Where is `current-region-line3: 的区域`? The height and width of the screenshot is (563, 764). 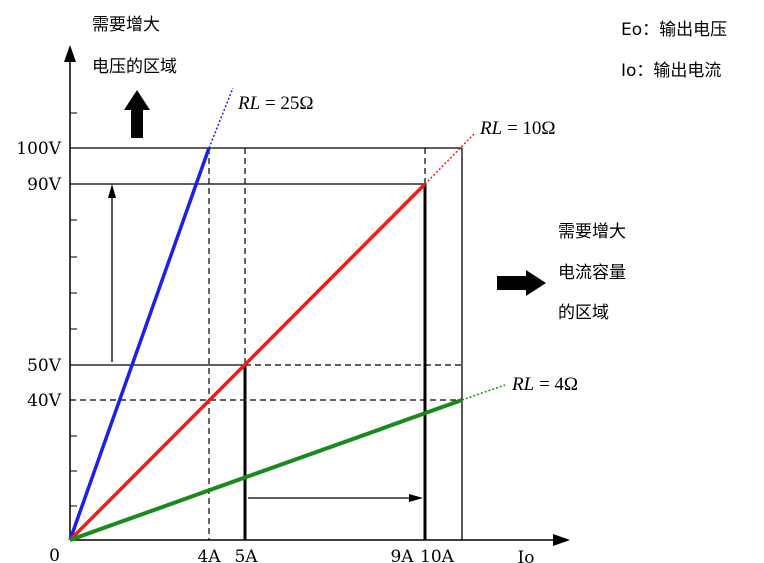
current-region-line3: 的区域 is located at coordinates (583, 313).